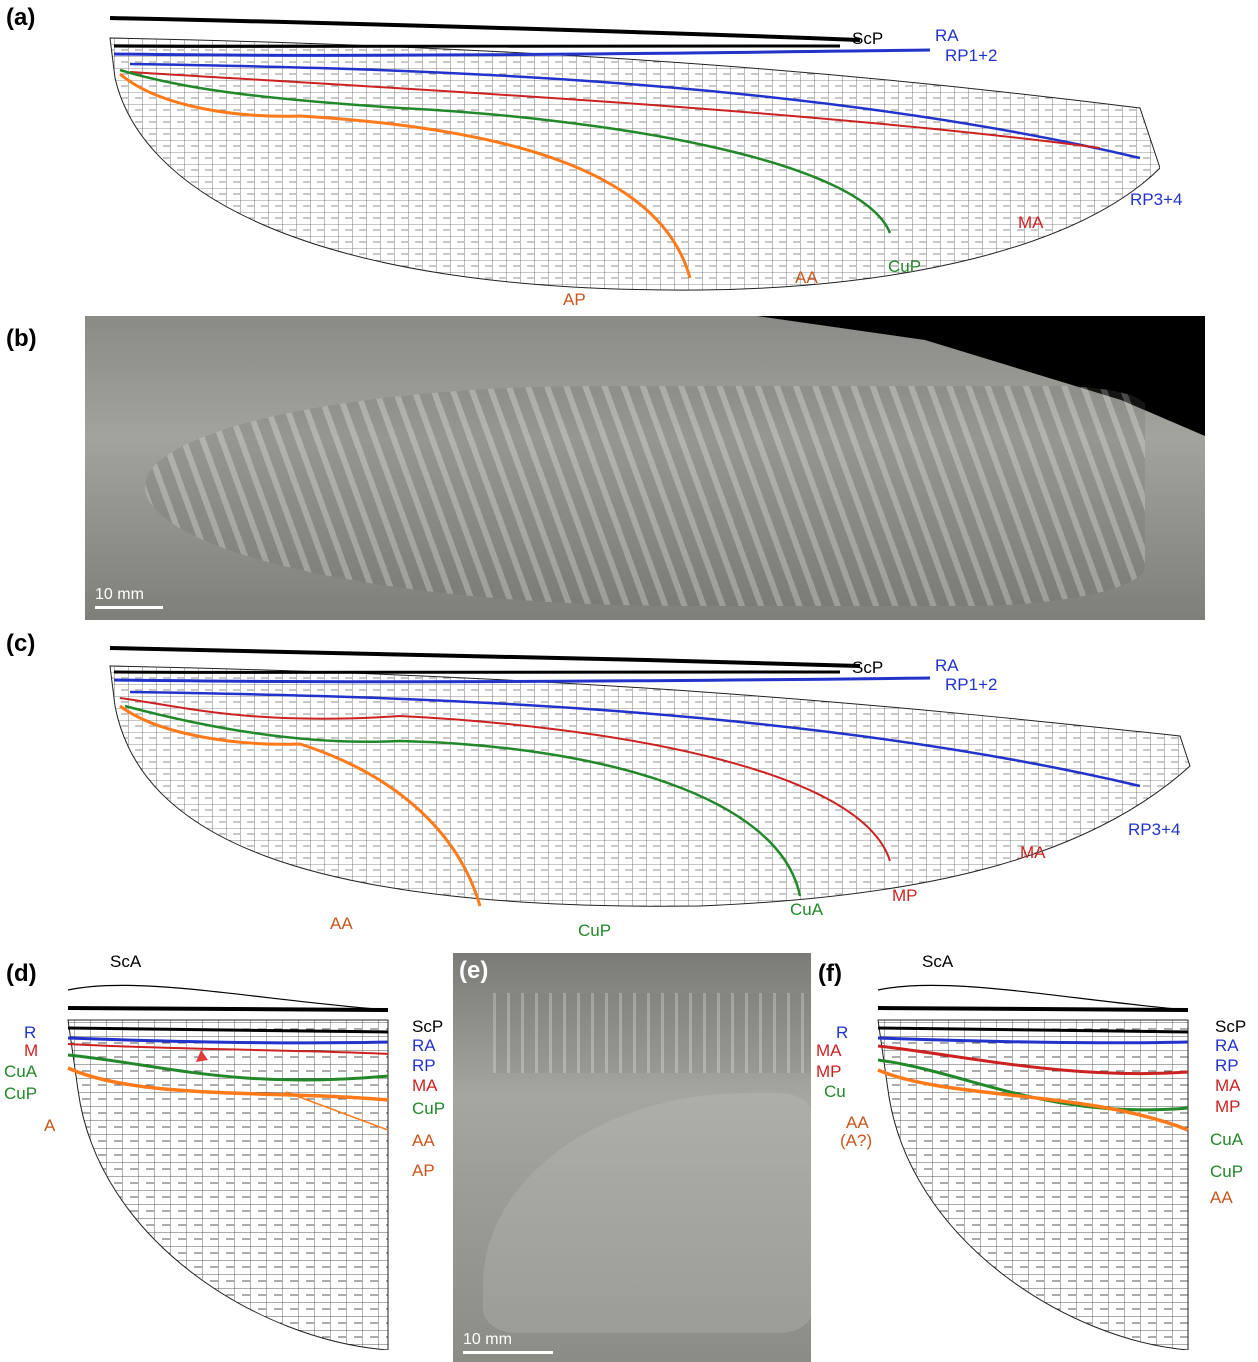 Image resolution: width=1258 pixels, height=1362 pixels. Describe the element at coordinates (835, 1091) in the screenshot. I see `label-cu: Cu` at that location.